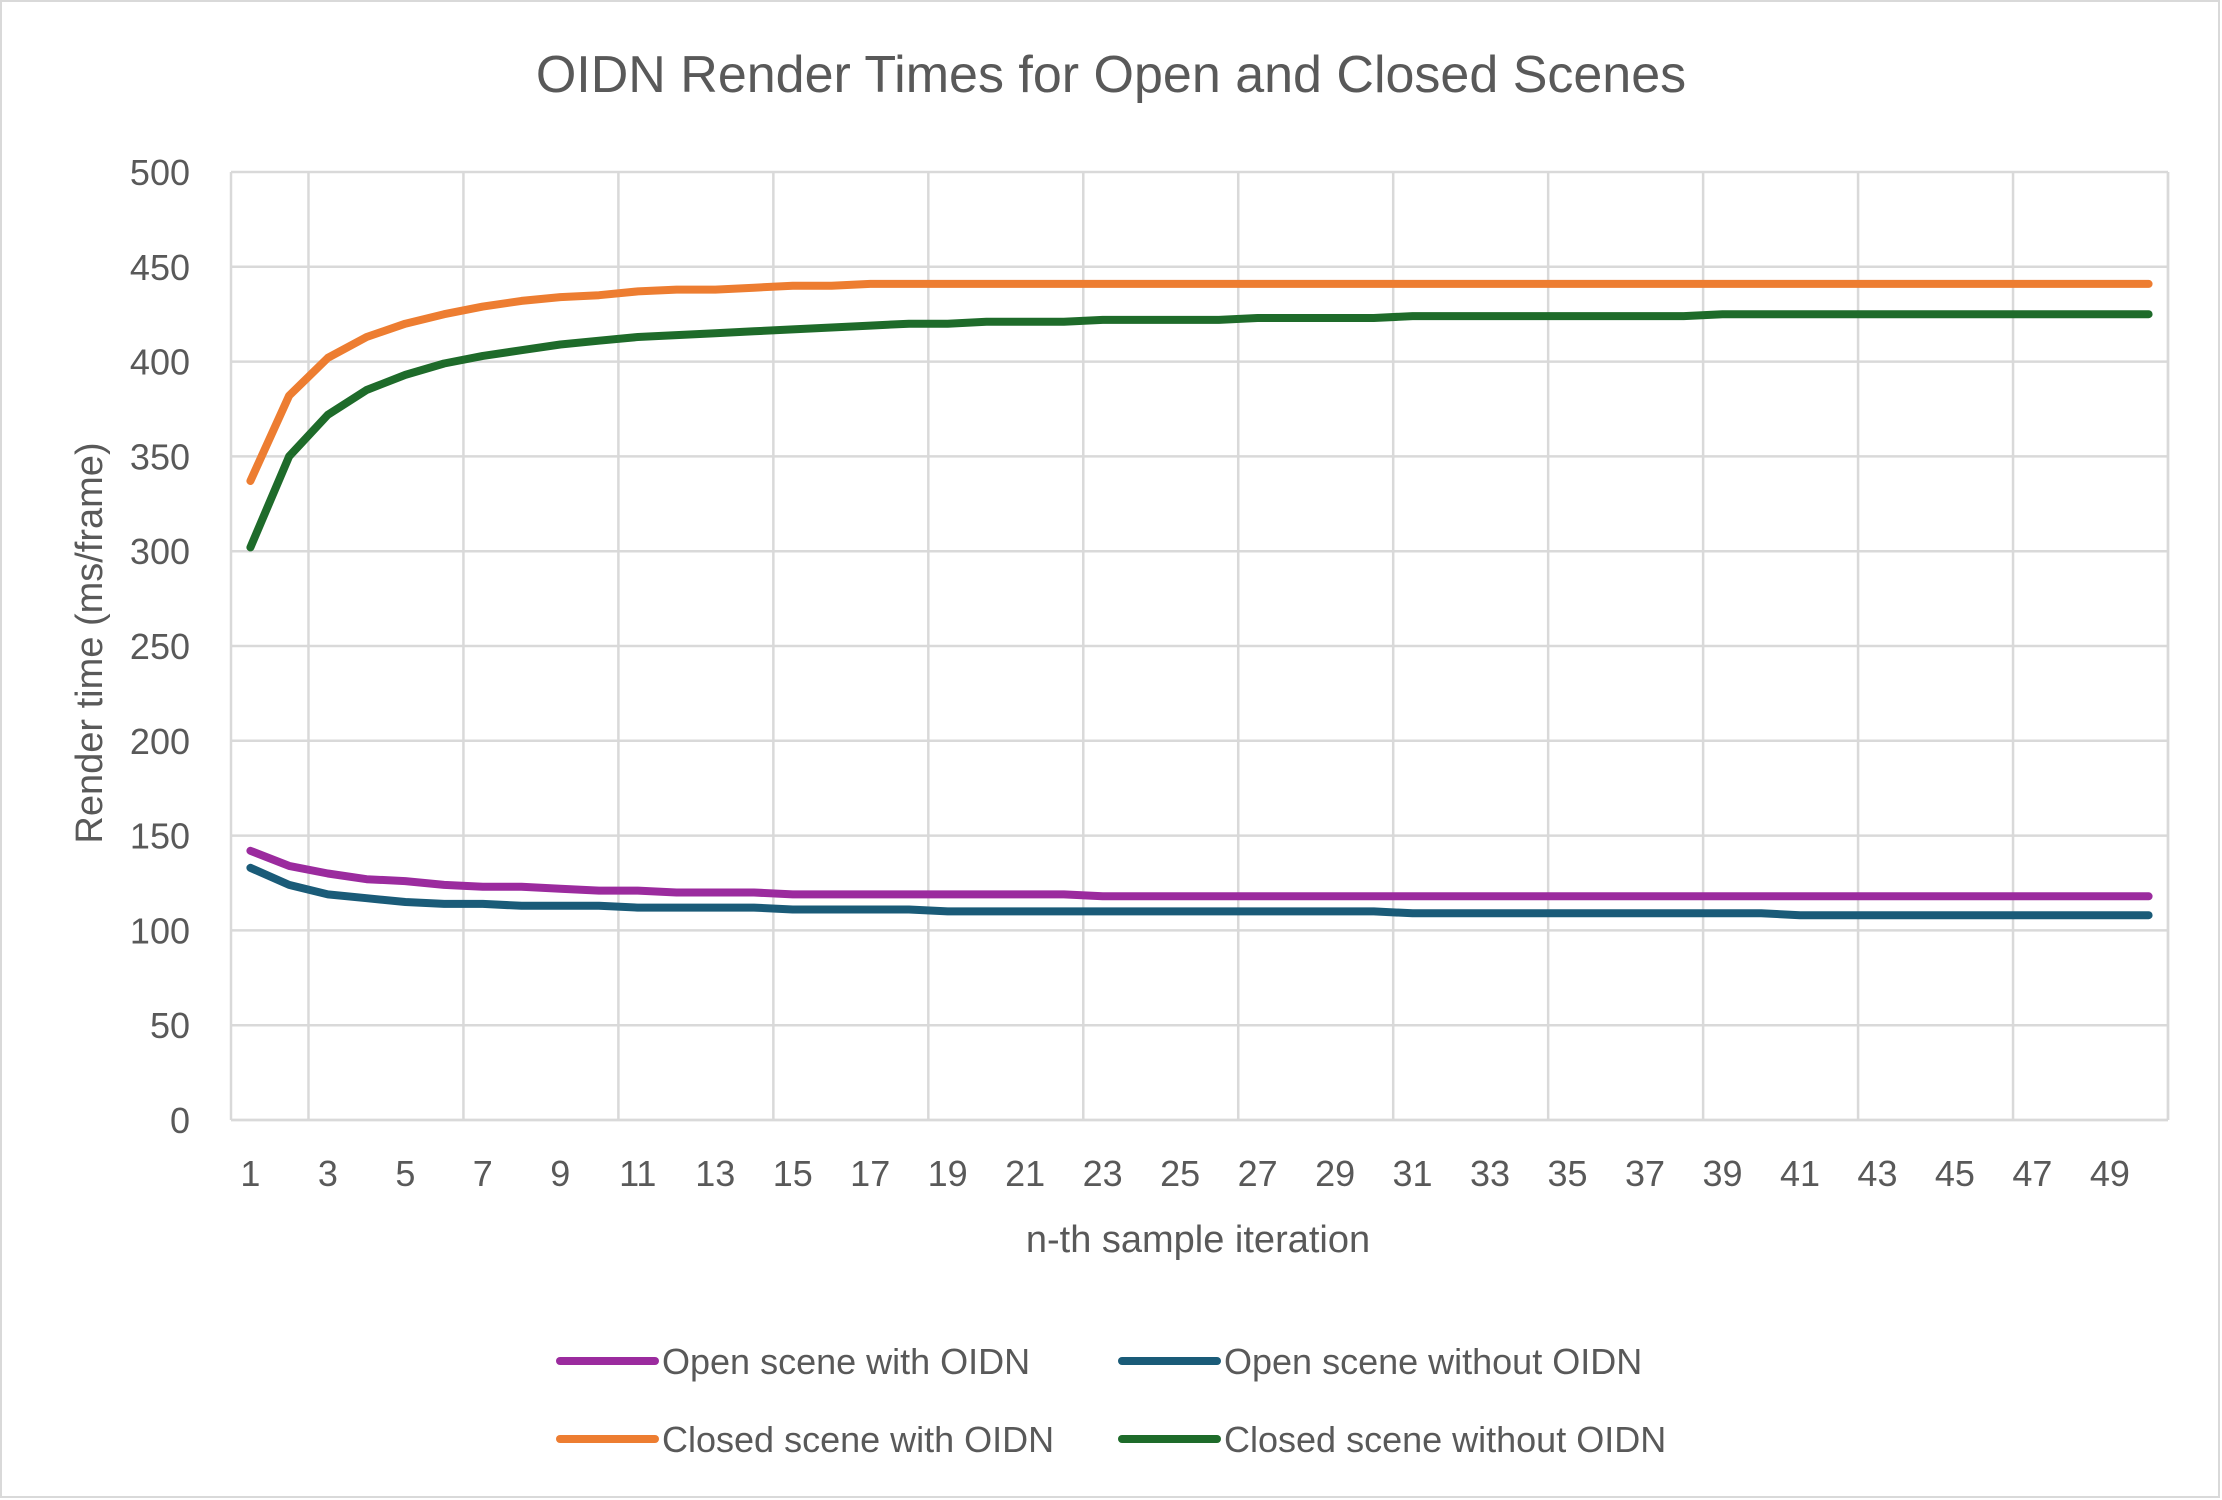 Image resolution: width=2222 pixels, height=1500 pixels. What do you see at coordinates (170, 1025) in the screenshot?
I see `y-tick-label: 50` at bounding box center [170, 1025].